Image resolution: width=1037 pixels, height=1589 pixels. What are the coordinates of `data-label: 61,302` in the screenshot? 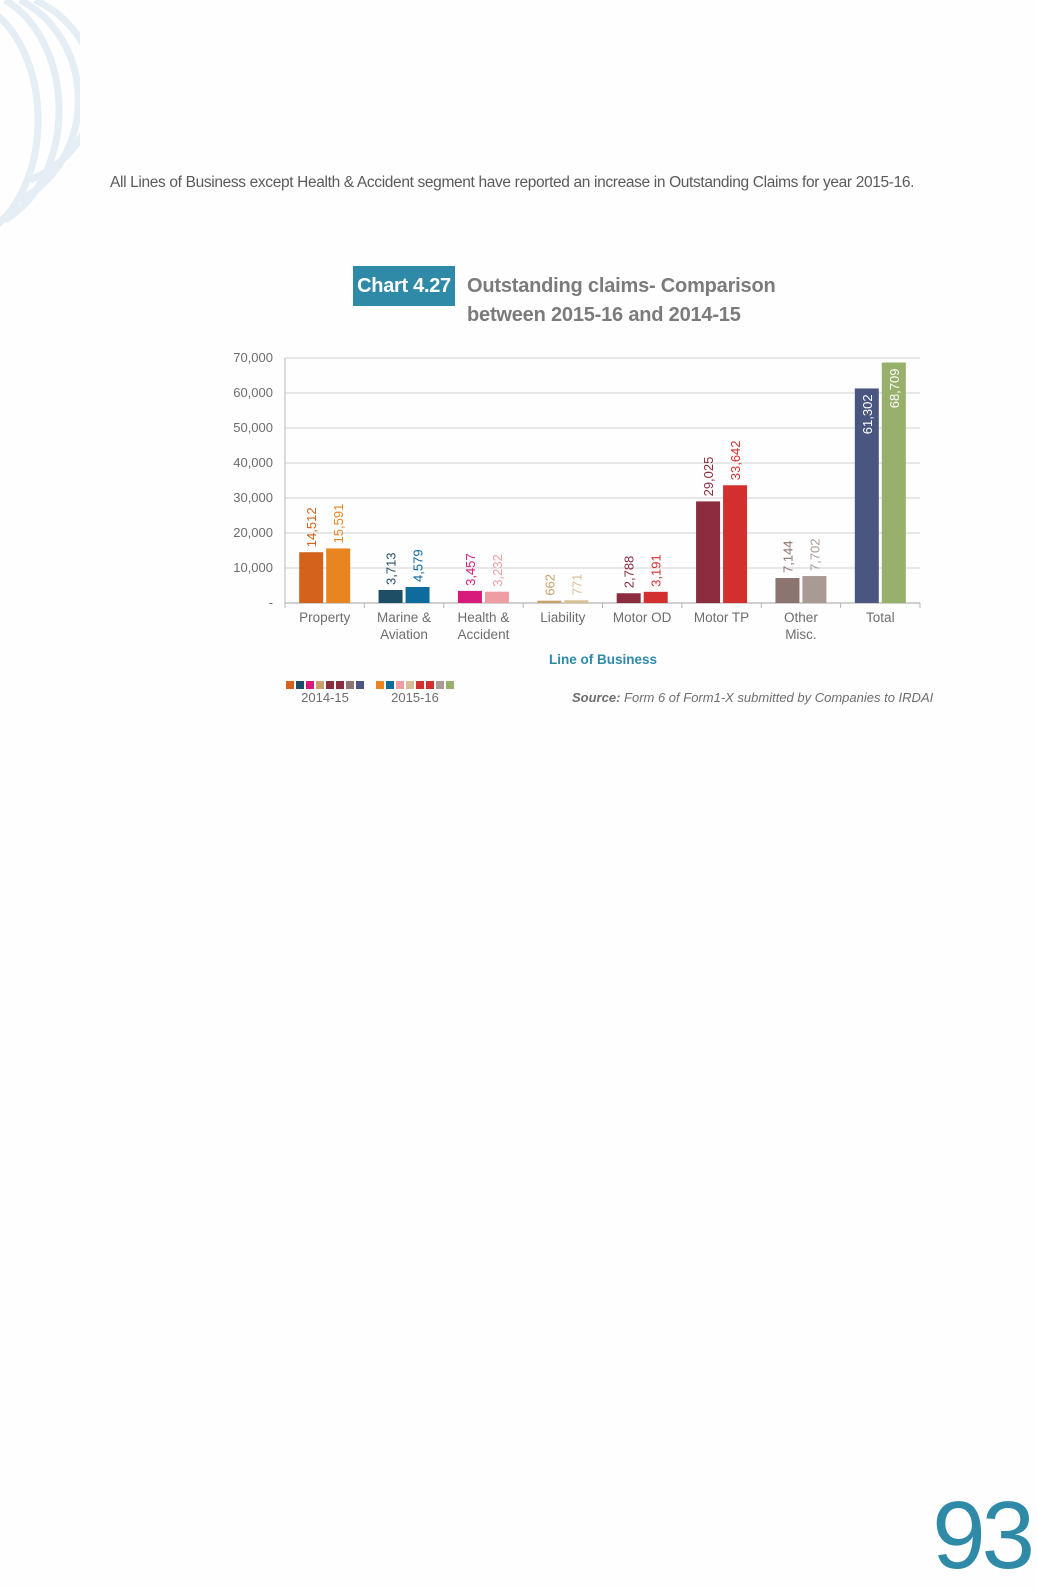 It's located at (867, 414).